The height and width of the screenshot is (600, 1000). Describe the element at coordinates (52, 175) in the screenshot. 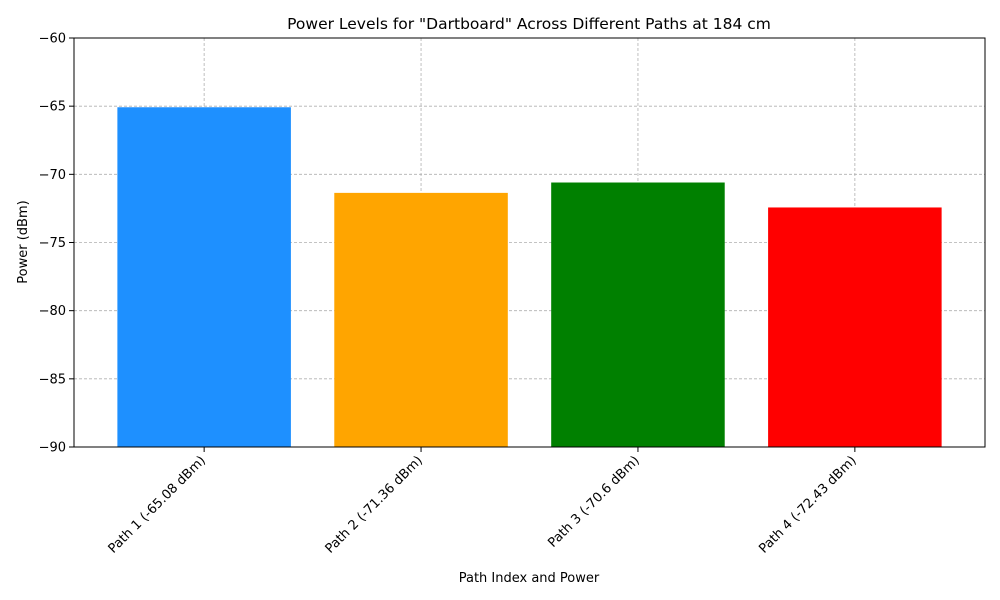

I see `y-tick-label: −70` at that location.